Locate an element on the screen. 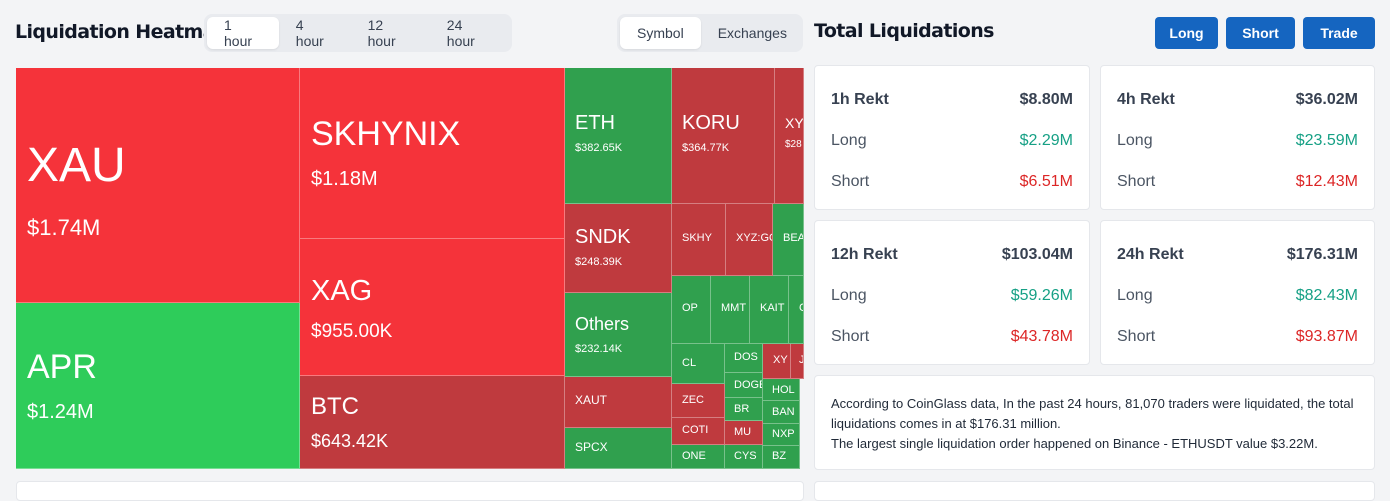 Image resolution: width=1390 pixels, height=501 pixels. treemap-tile-mu: MU is located at coordinates (744, 433).